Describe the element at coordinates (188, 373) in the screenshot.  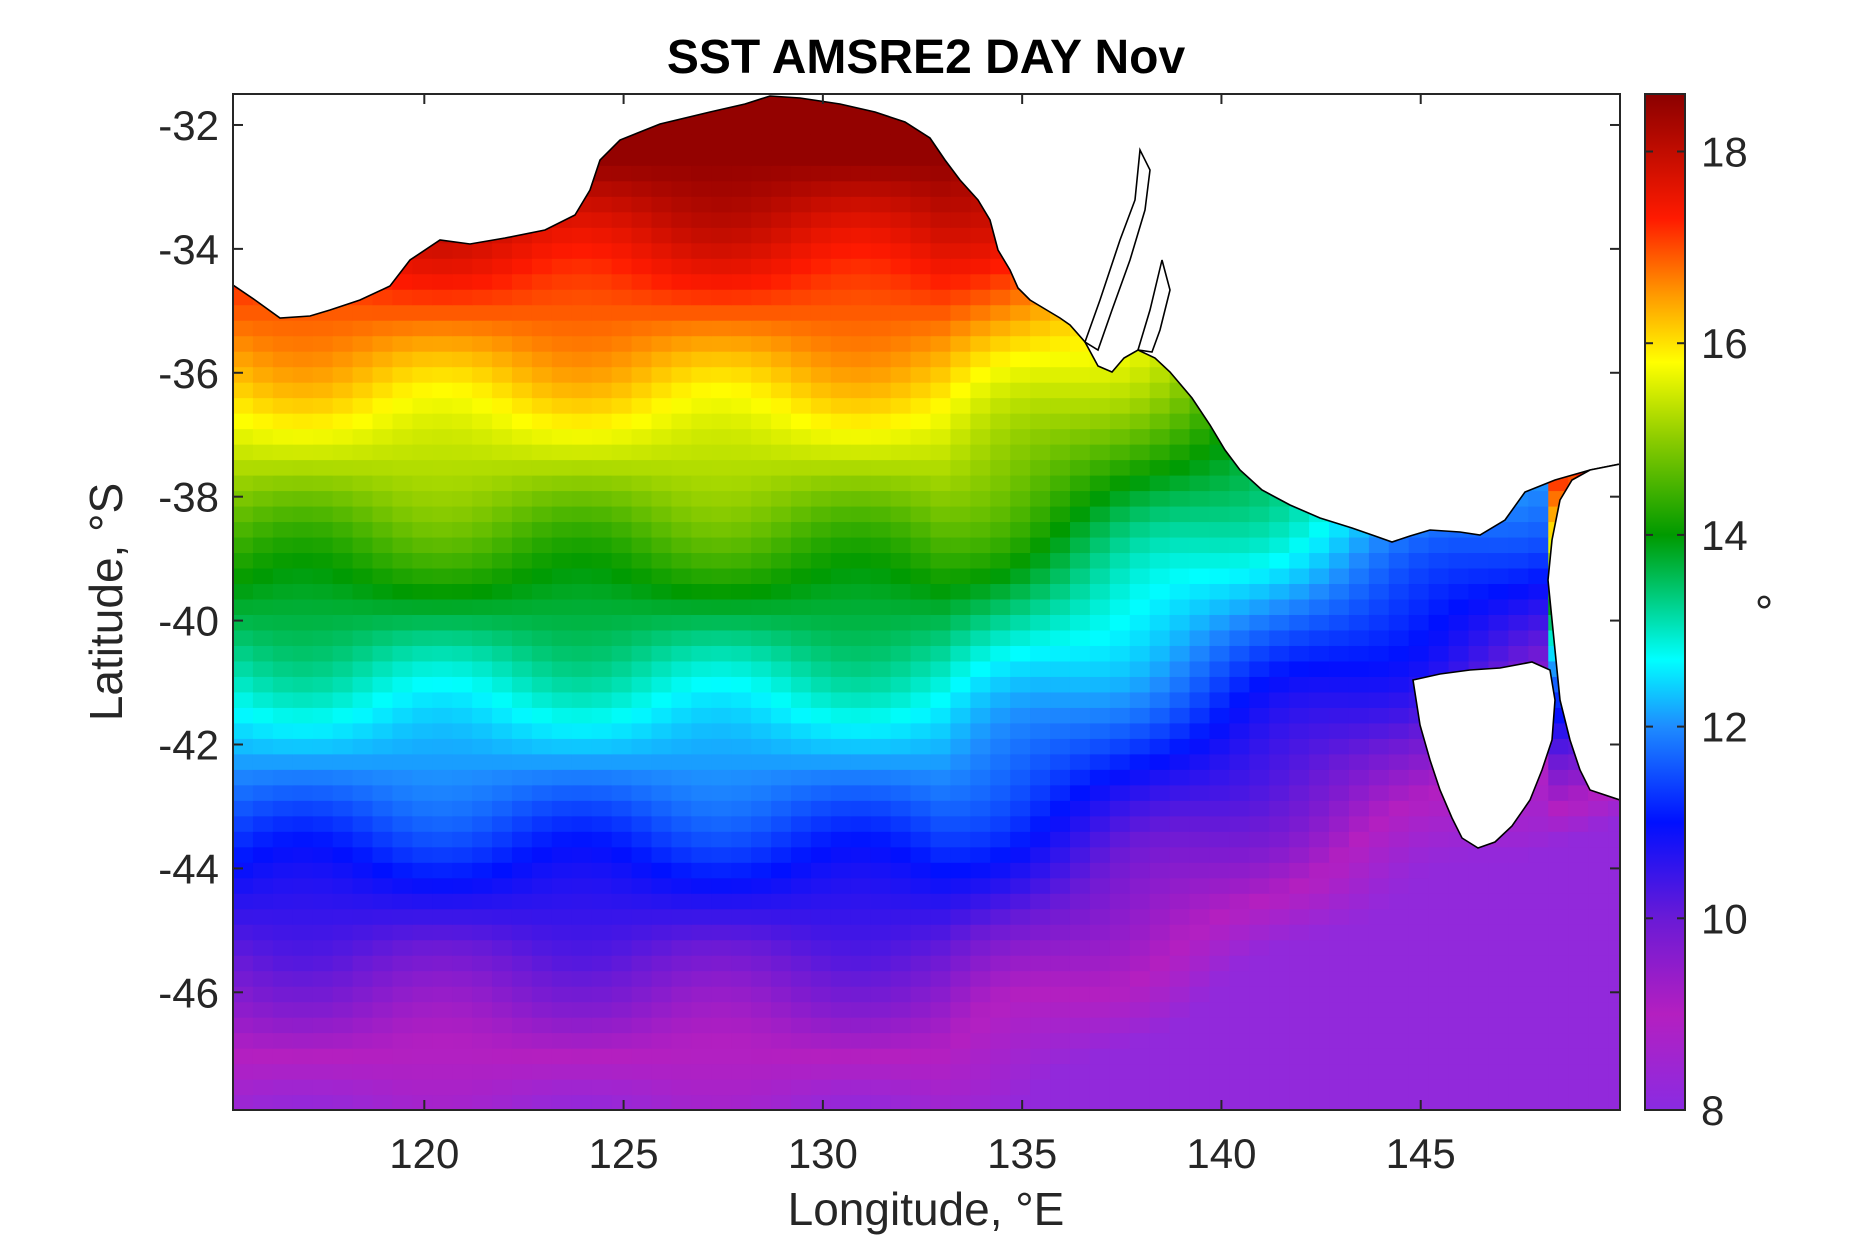
I see `y-tick-label: -36` at that location.